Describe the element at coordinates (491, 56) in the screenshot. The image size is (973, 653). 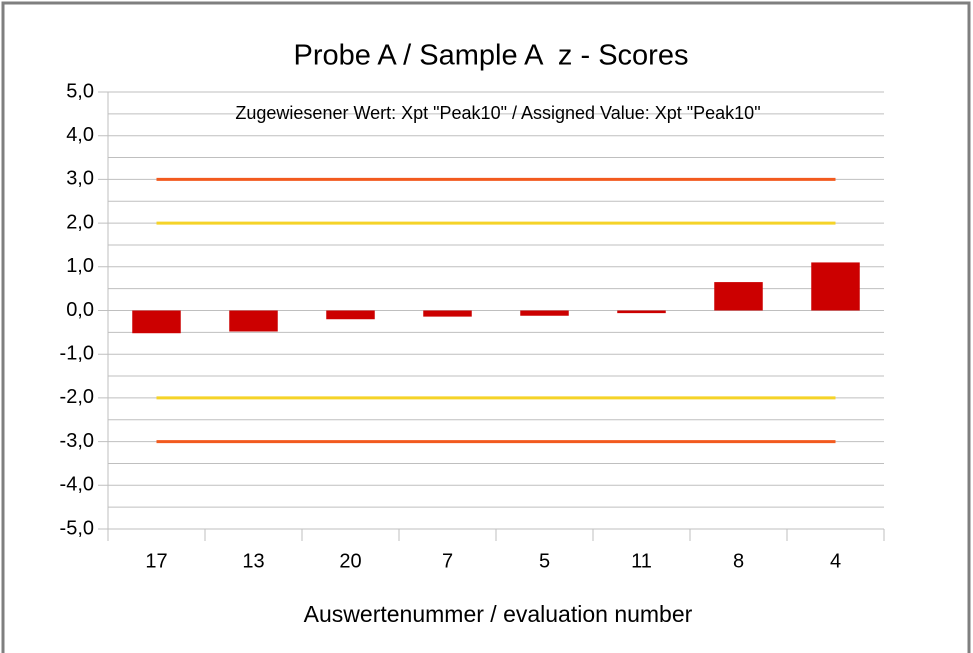
I see `chart-title: Probe A / Sample A z - Scores` at that location.